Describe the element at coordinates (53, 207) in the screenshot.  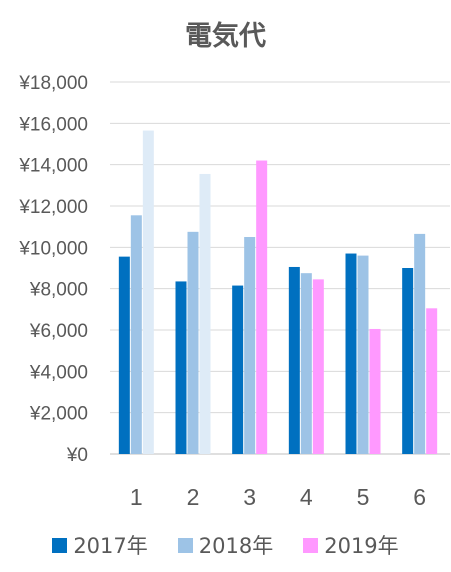
I see `y-tick-label: ¥12,000` at that location.